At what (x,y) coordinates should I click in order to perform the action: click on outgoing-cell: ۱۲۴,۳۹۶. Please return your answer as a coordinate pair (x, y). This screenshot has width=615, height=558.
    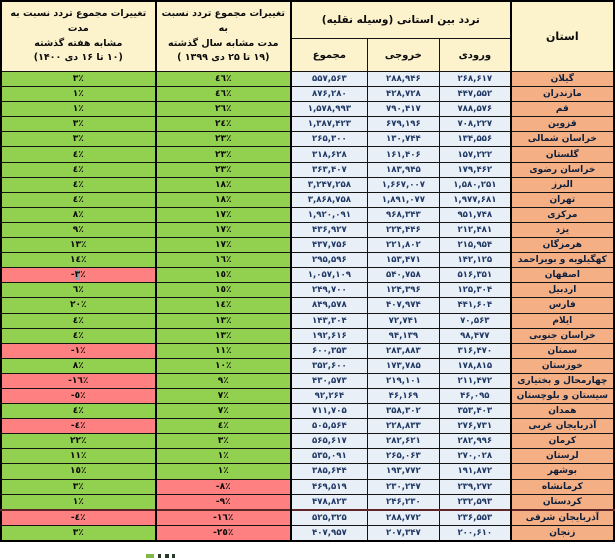
    Looking at the image, I should click on (403, 290).